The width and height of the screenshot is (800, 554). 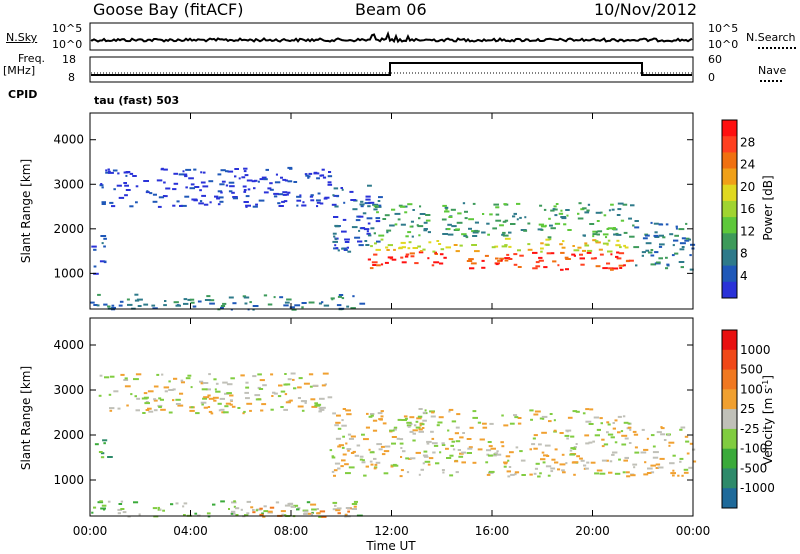 I want to click on nave-legend-line, so click(x=771, y=81).